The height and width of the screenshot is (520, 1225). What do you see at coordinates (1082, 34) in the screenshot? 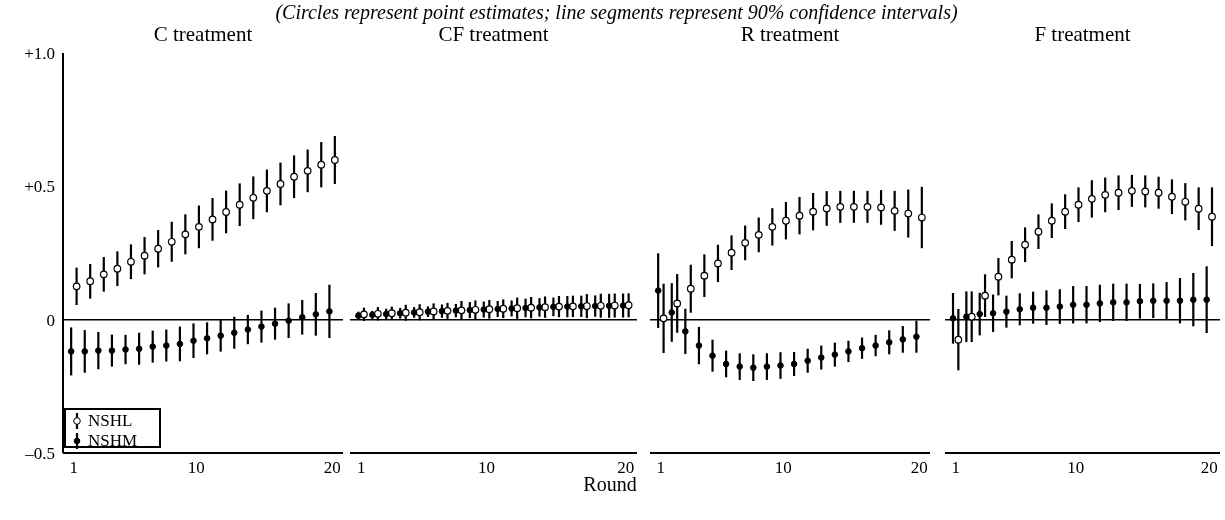
I see `chart-title: F treatment` at bounding box center [1082, 34].